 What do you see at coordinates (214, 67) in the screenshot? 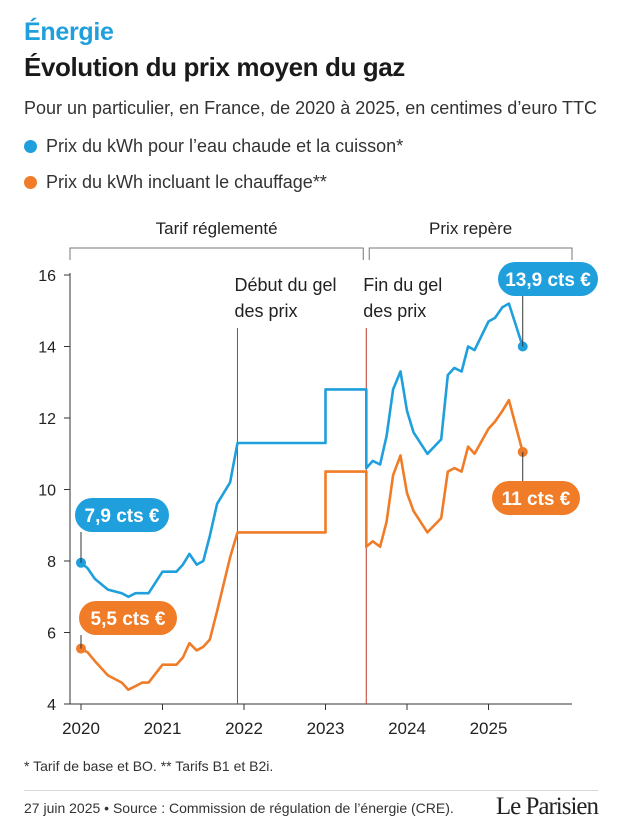
I see `chart-title: Évolution du prix moyen du gaz` at bounding box center [214, 67].